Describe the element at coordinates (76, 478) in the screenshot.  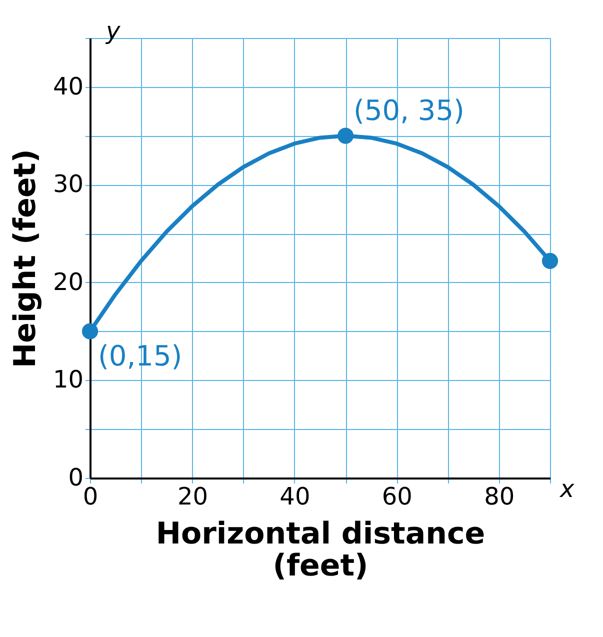
I see `y-tick-label: 0` at that location.